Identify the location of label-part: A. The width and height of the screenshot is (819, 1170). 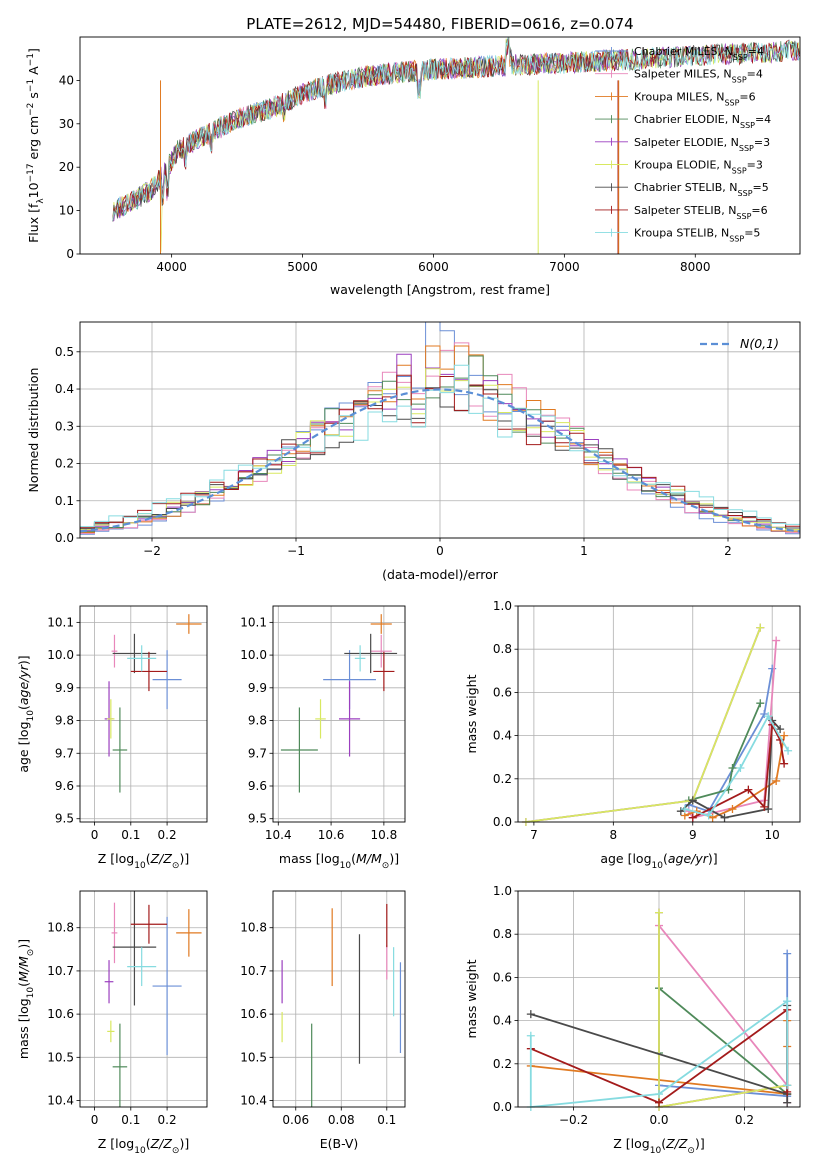
(33, 72).